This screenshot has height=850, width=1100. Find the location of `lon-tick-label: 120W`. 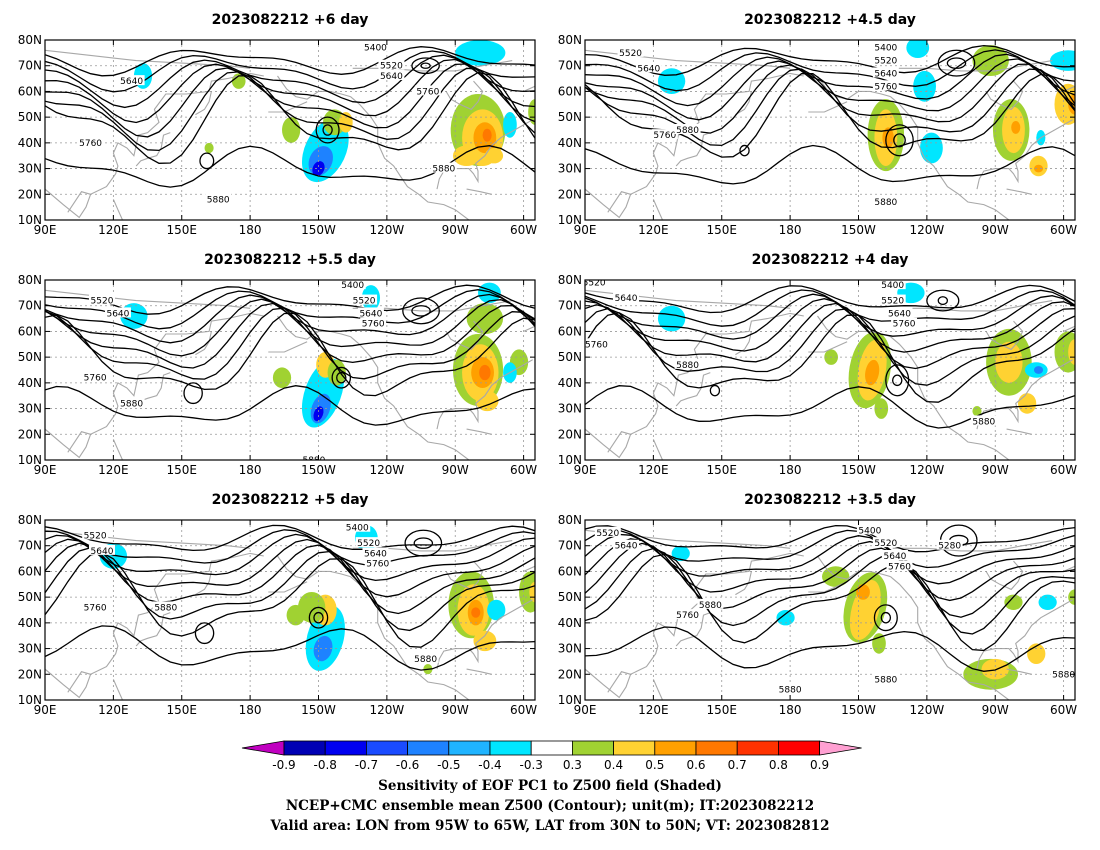

lon-tick-label: 120W is located at coordinates (386, 470).